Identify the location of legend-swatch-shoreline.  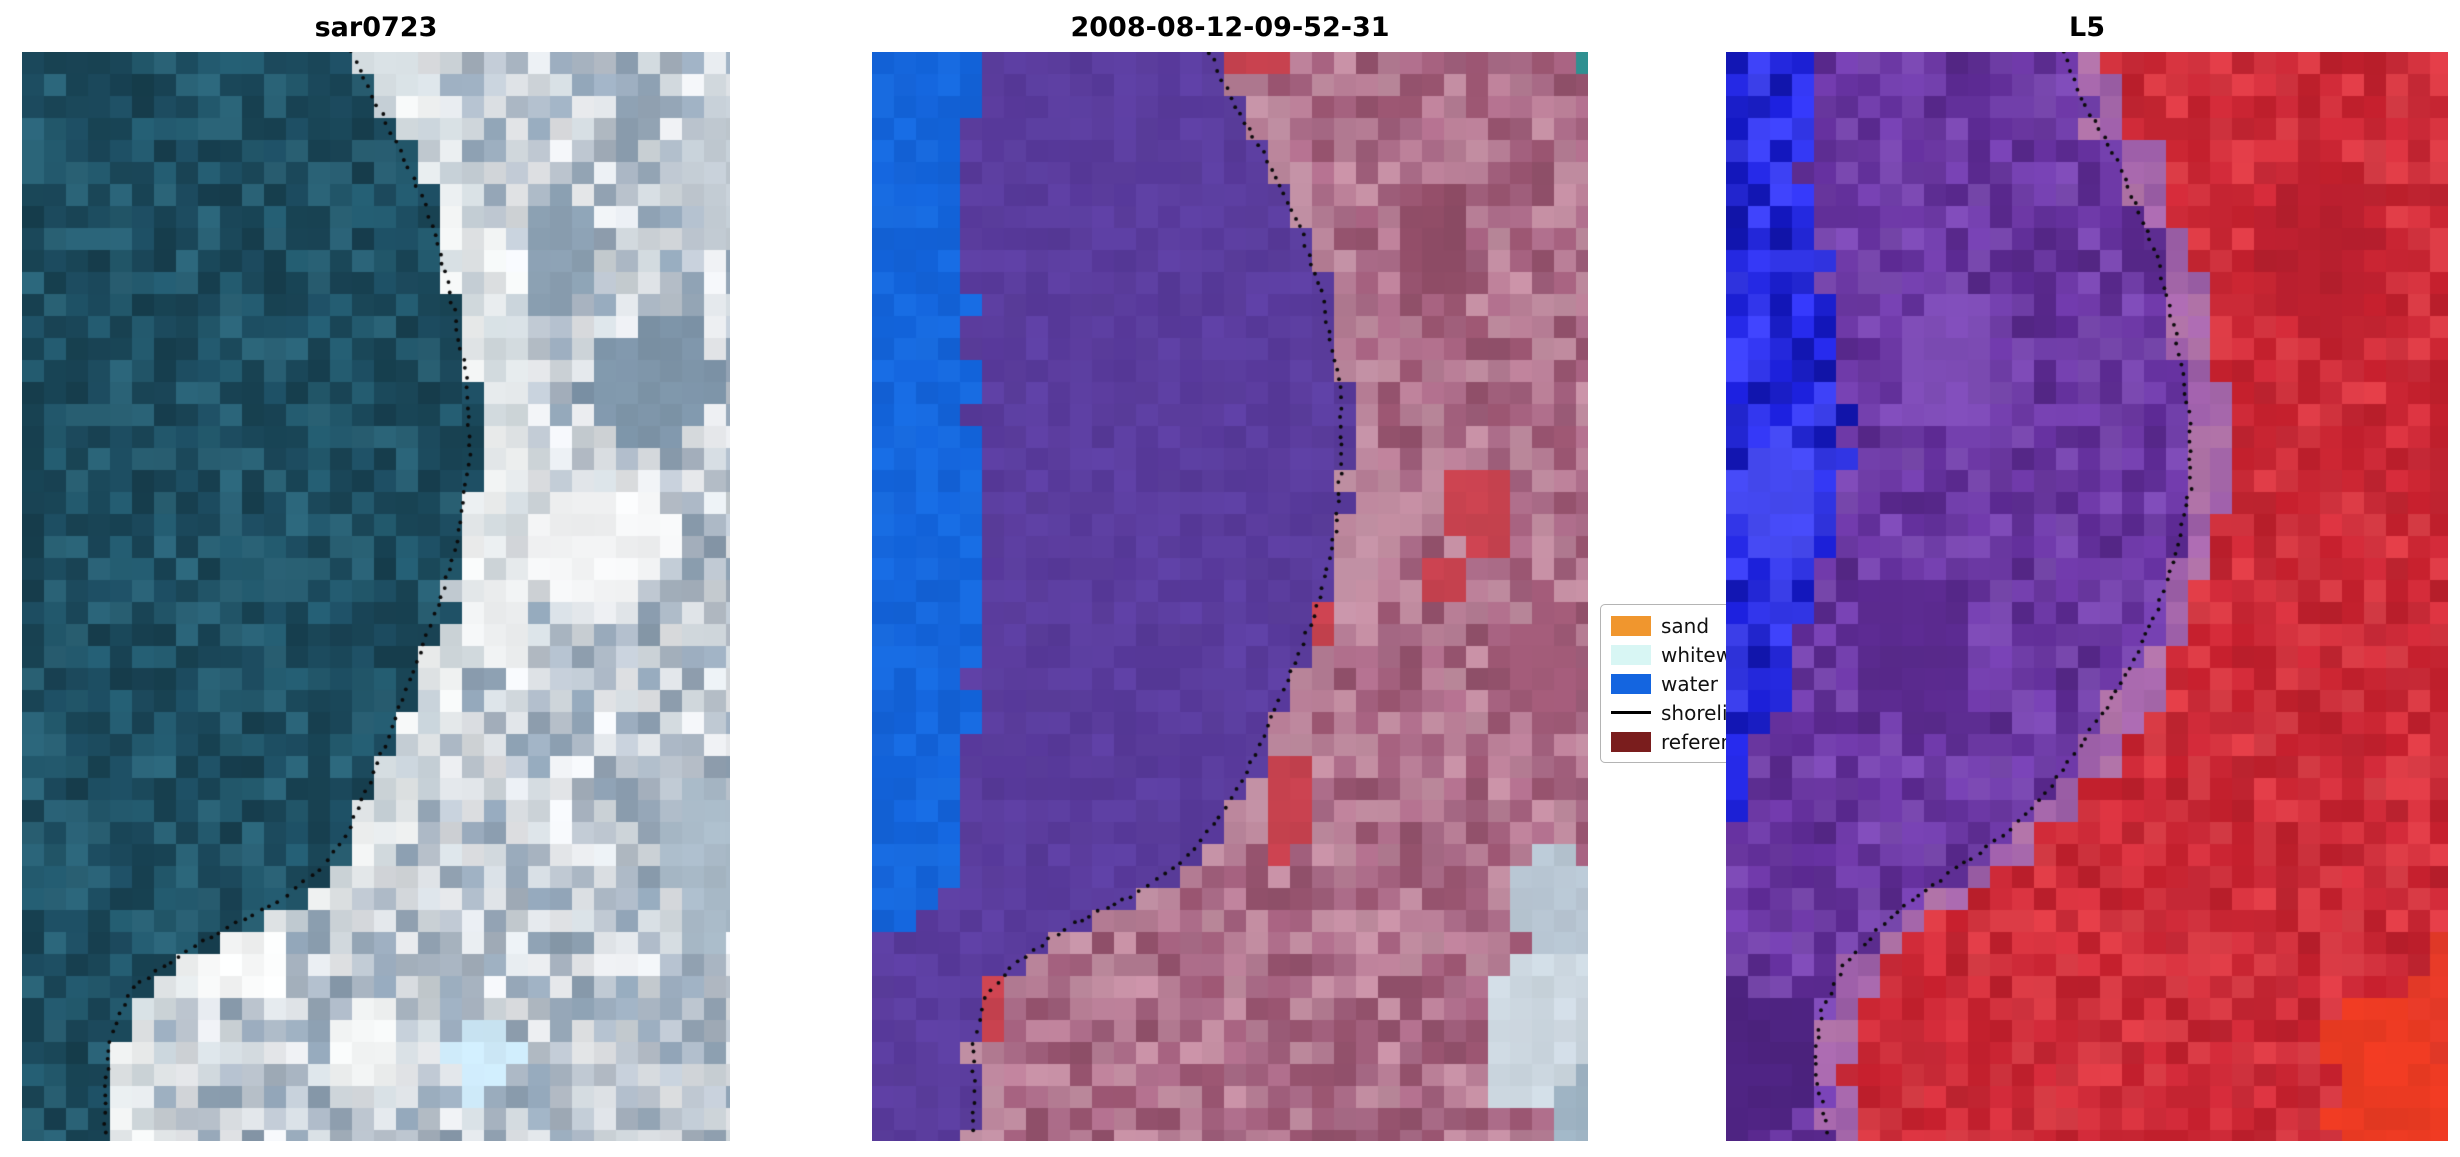
(1631, 712).